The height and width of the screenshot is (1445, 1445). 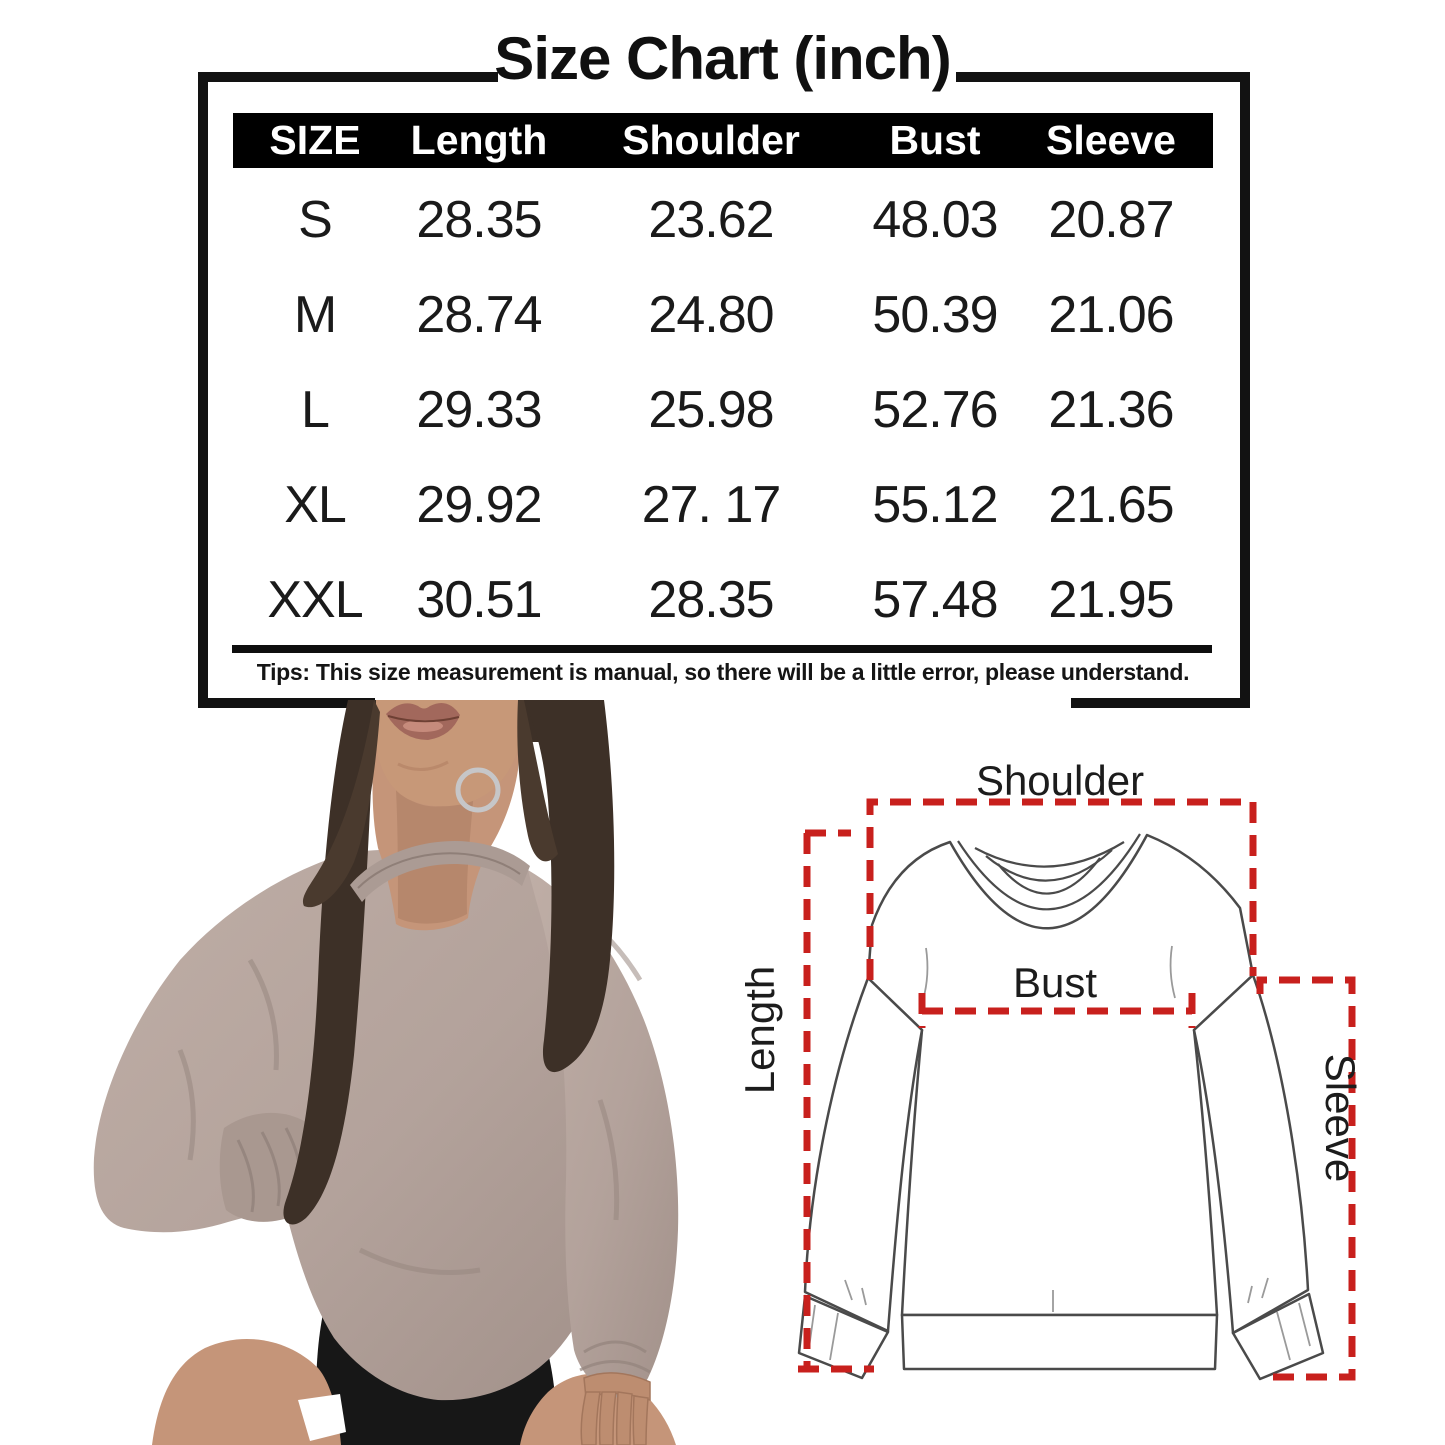 I want to click on frame-left, so click(x=203, y=390).